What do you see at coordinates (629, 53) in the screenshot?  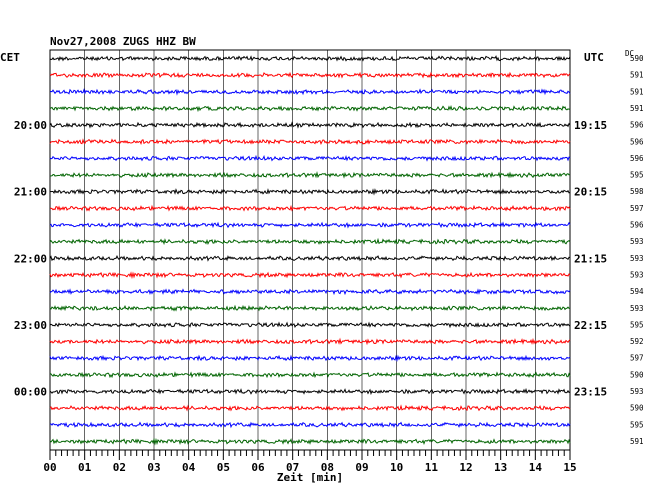 I see `dc-header: DC` at bounding box center [629, 53].